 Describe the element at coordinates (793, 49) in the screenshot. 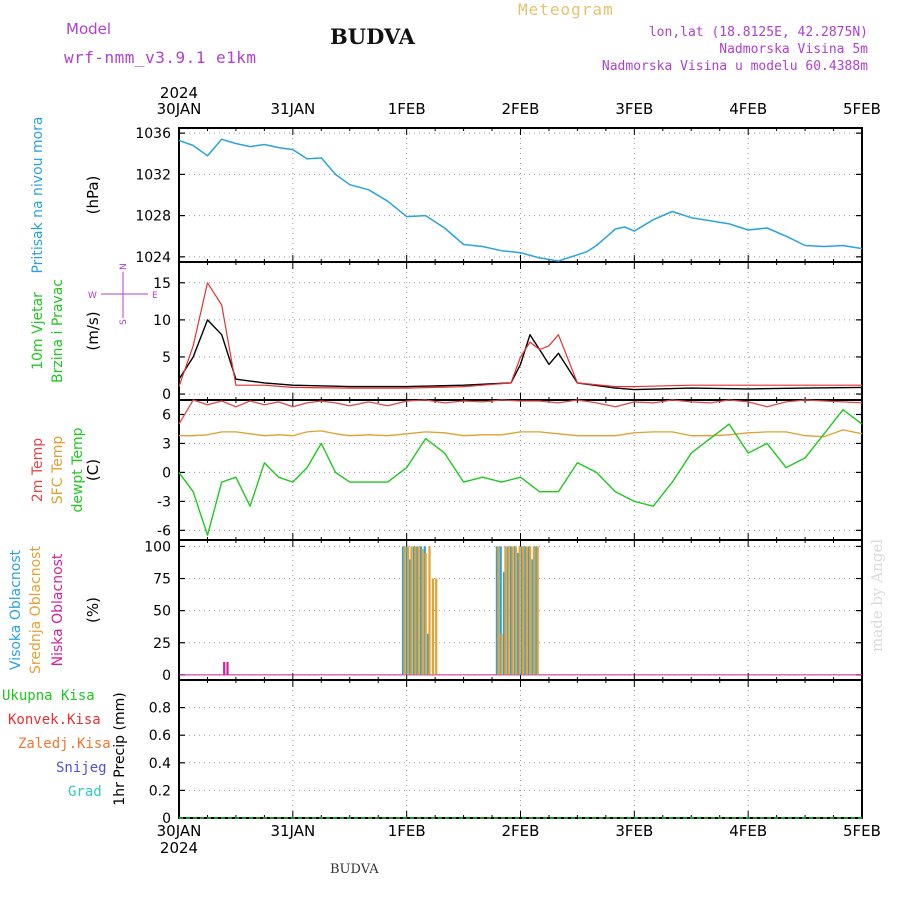

I see `altitude-text: Nadmorska Visina 5m` at that location.